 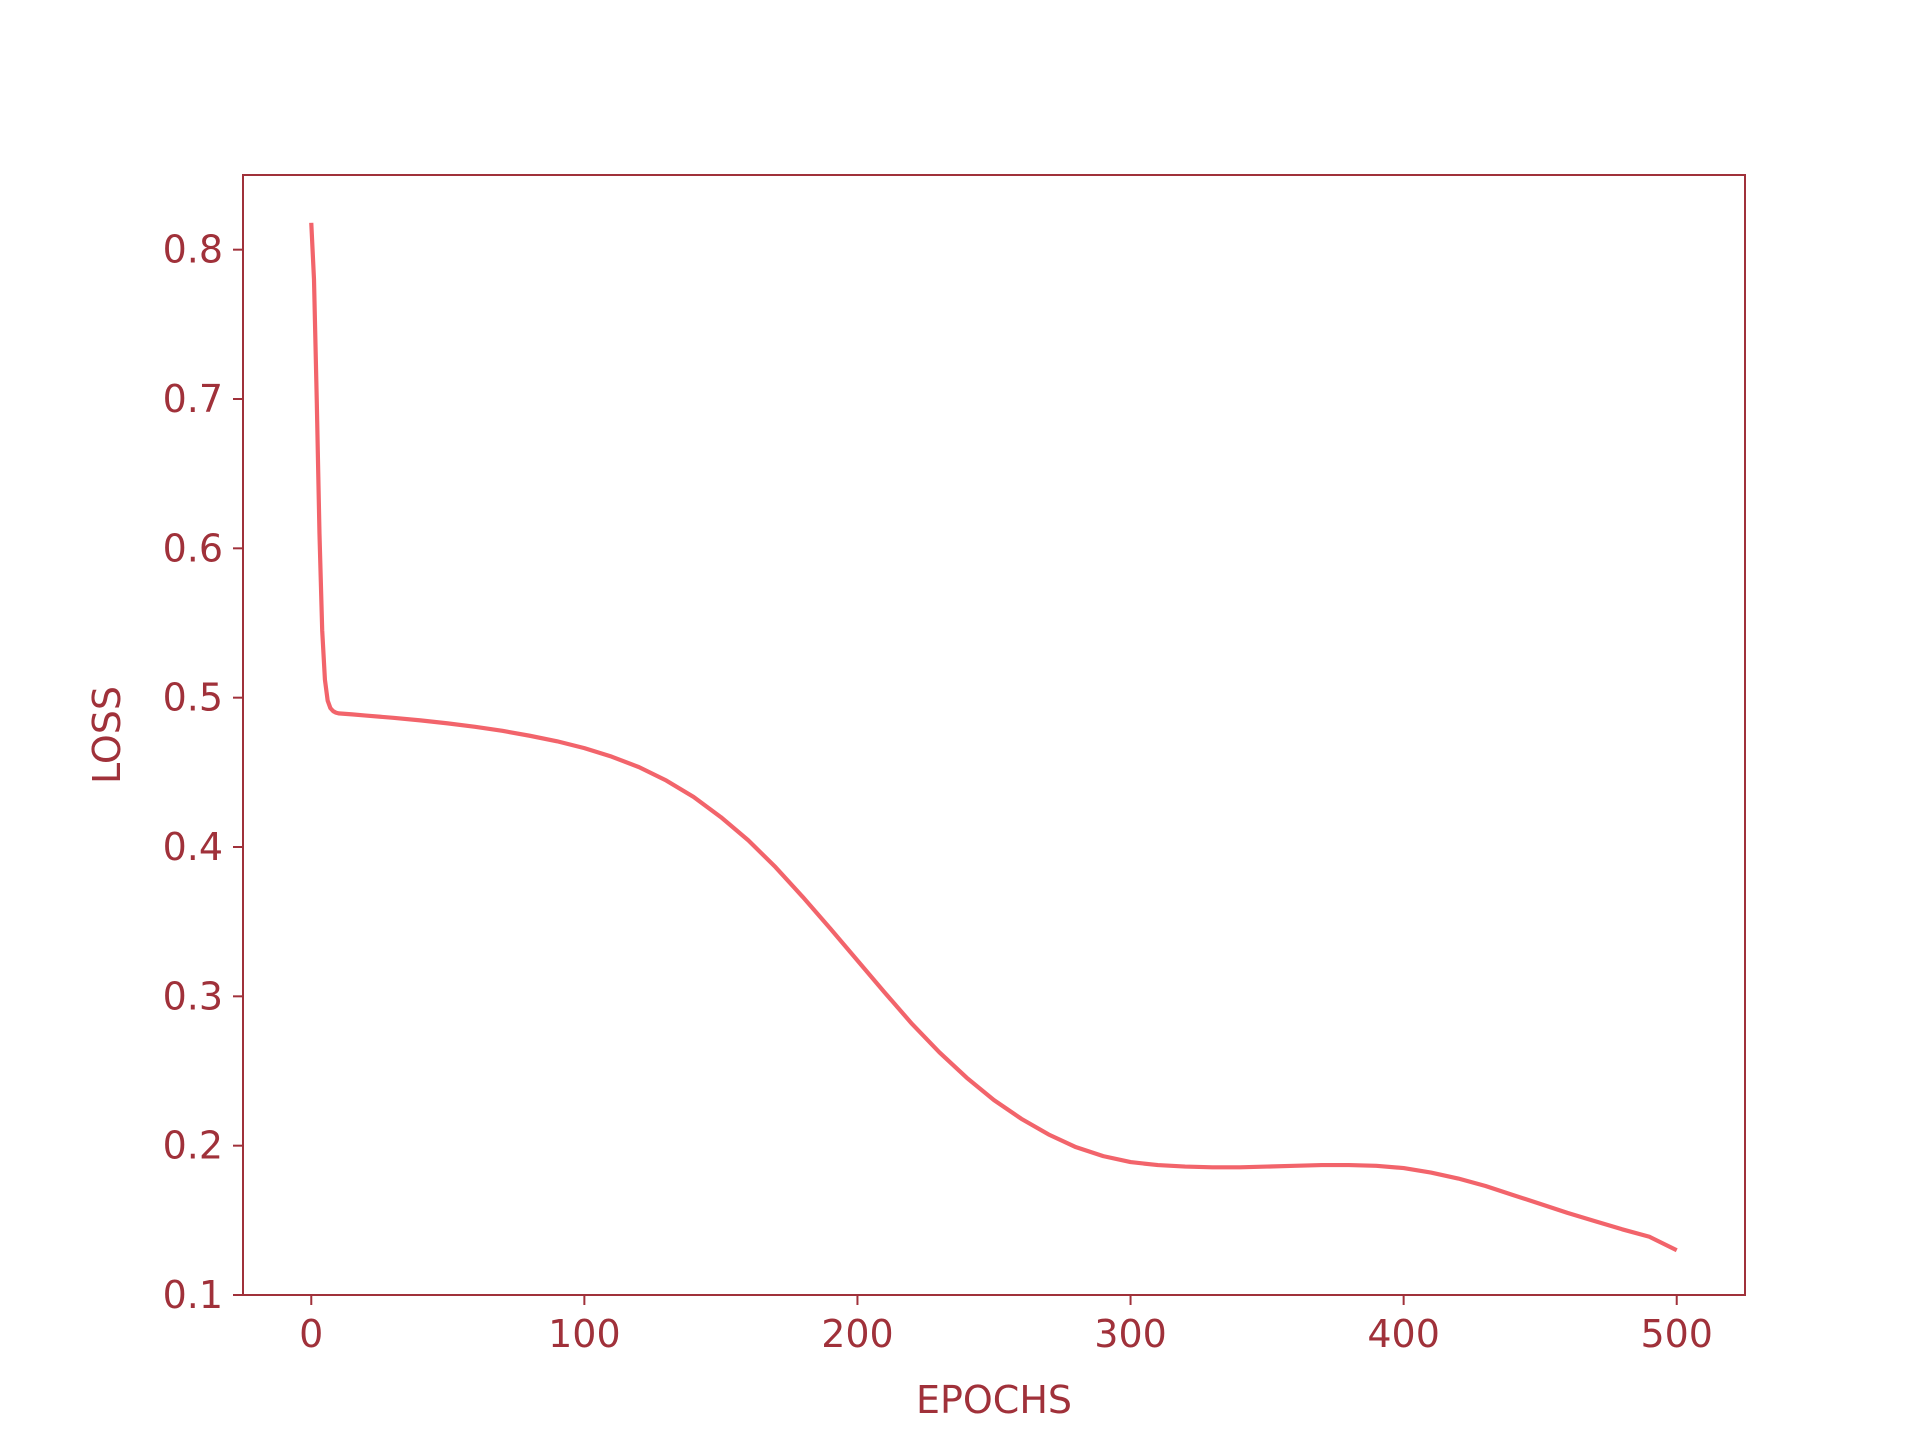 I want to click on y-tick-label: 0.4, so click(x=193, y=847).